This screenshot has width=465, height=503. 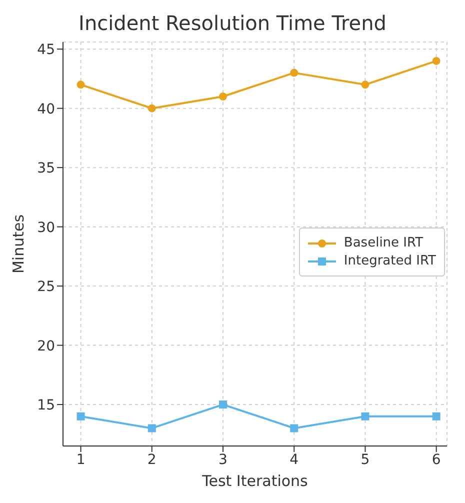 I want to click on x-tick-label: 1, so click(x=81, y=460).